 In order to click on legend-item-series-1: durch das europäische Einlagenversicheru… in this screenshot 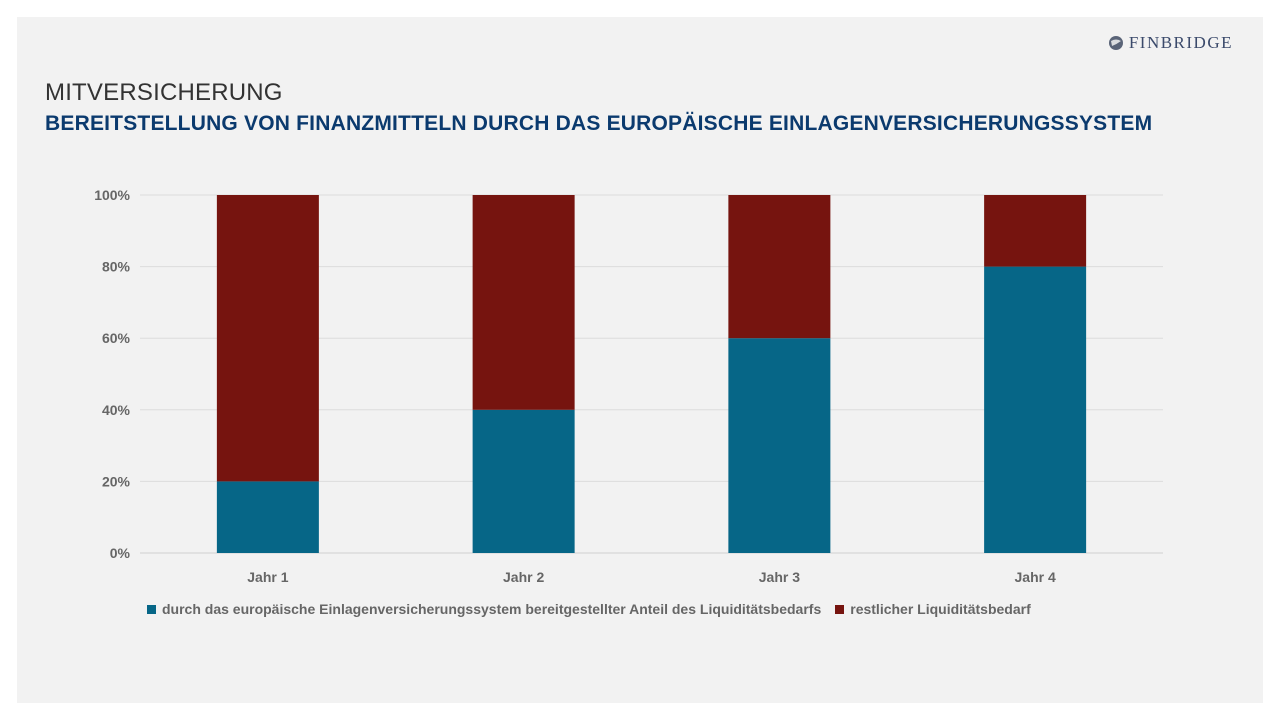, I will do `click(484, 609)`.